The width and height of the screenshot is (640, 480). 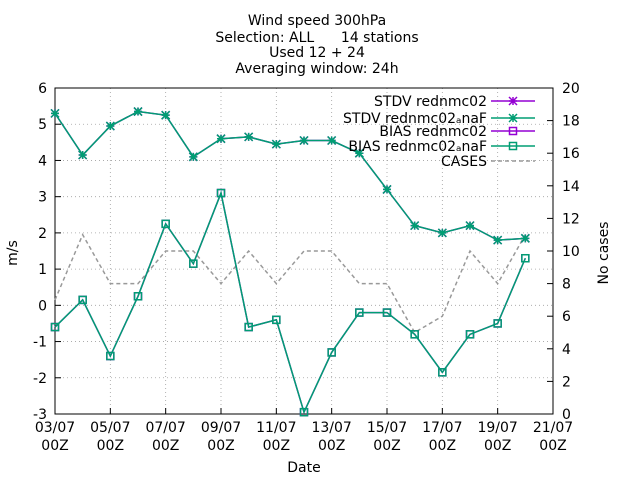 What do you see at coordinates (464, 162) in the screenshot?
I see `legend-label: CASES` at bounding box center [464, 162].